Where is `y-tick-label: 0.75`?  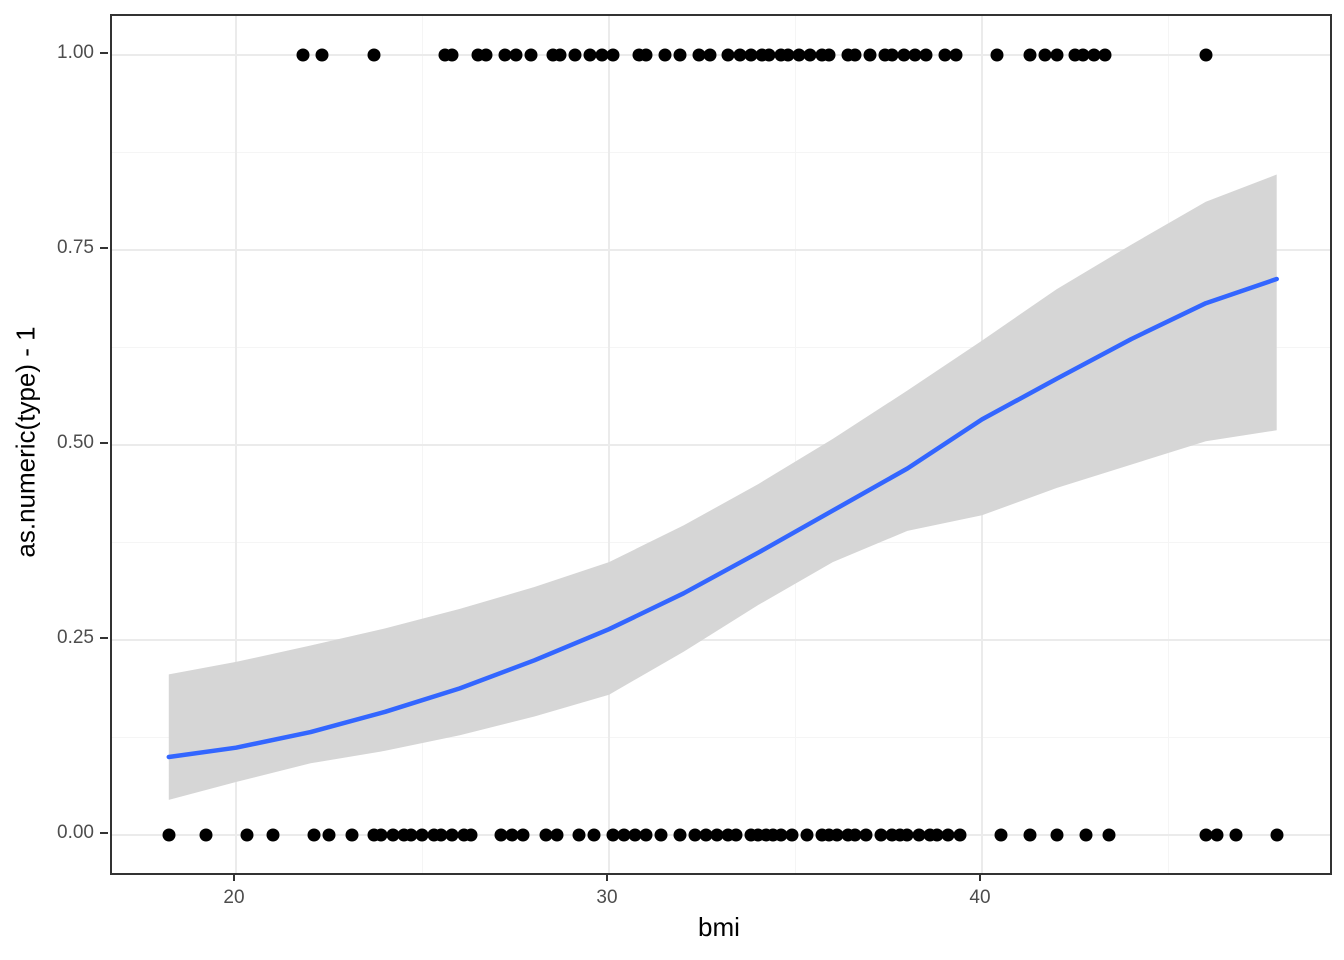
y-tick-label: 0.75 is located at coordinates (75, 248).